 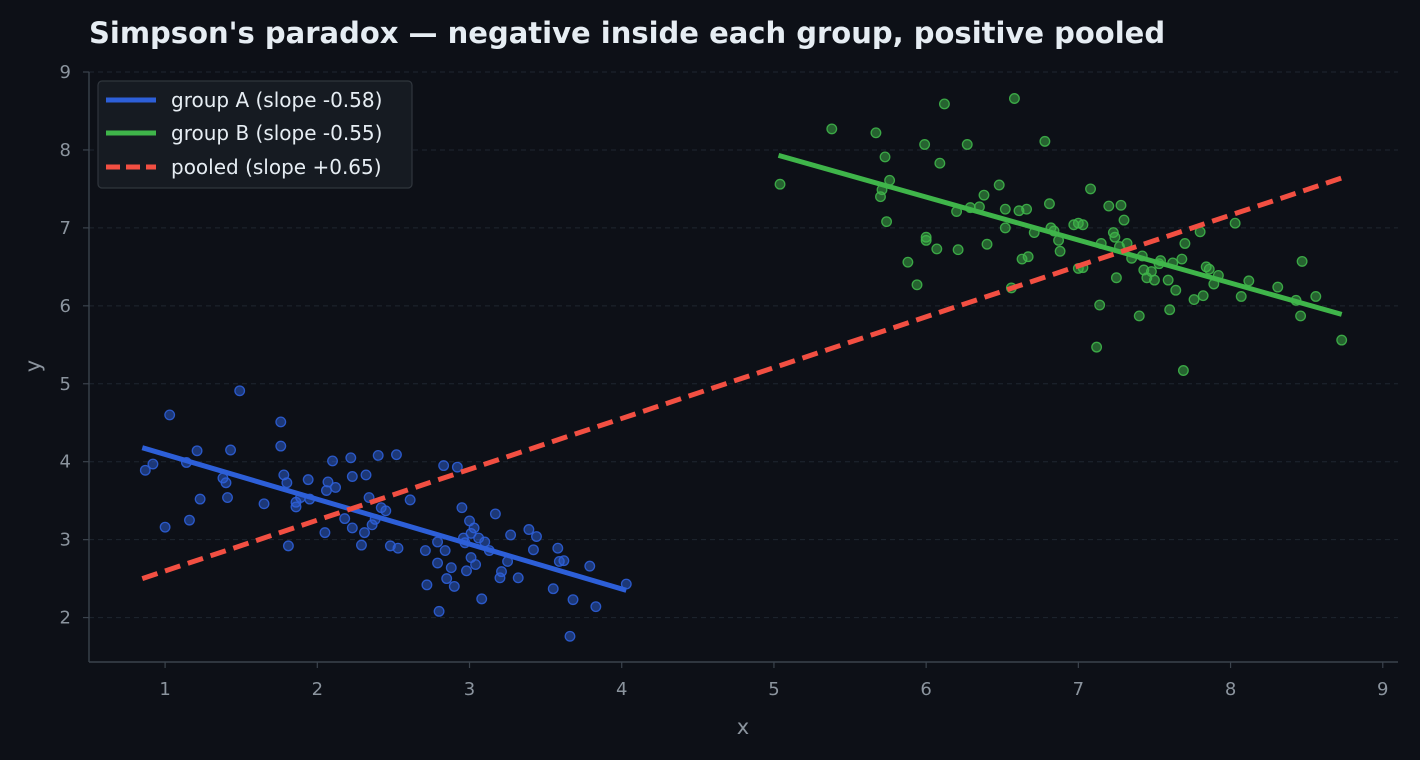 What do you see at coordinates (65, 540) in the screenshot?
I see `y-tick-label-3: 3` at bounding box center [65, 540].